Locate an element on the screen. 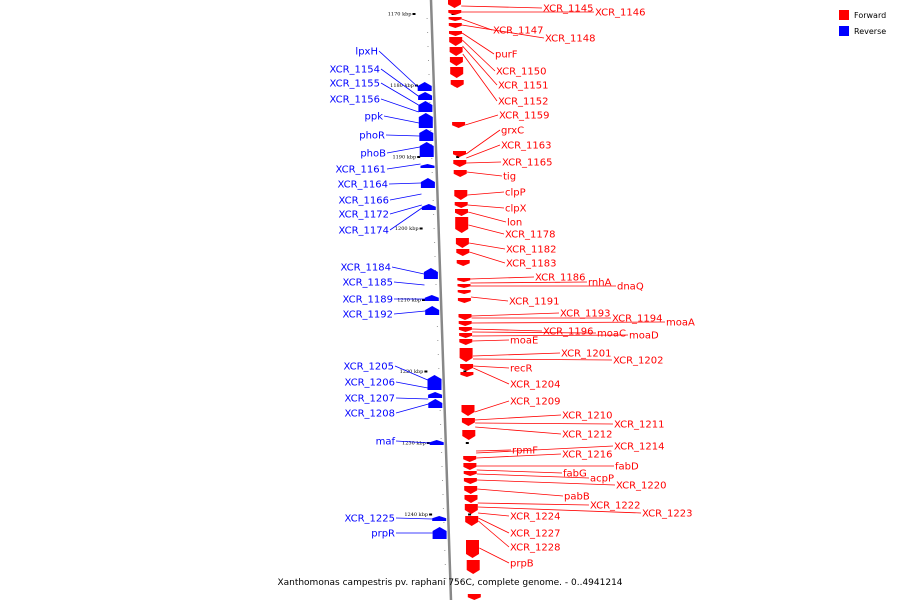  forward-gene-label: lon is located at coordinates (514, 223).